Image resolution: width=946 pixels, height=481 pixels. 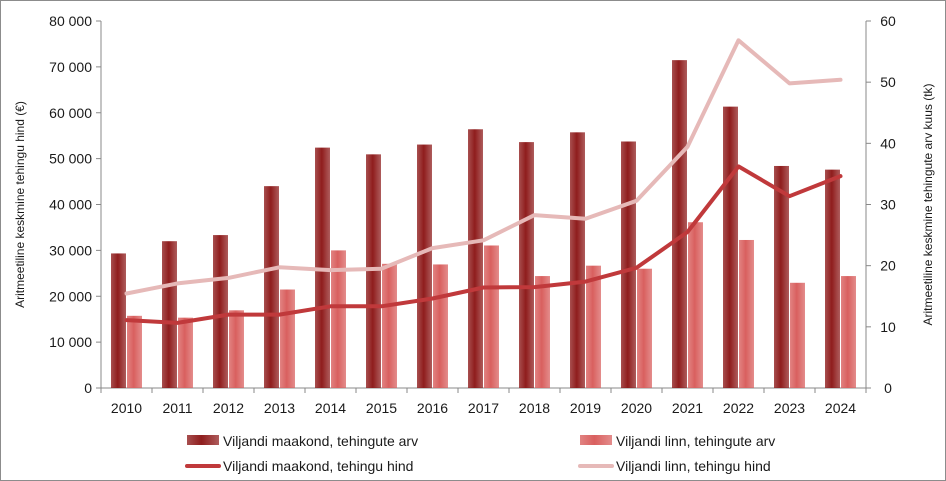 I want to click on y-left-tick-label: 60 000, so click(x=70, y=113).